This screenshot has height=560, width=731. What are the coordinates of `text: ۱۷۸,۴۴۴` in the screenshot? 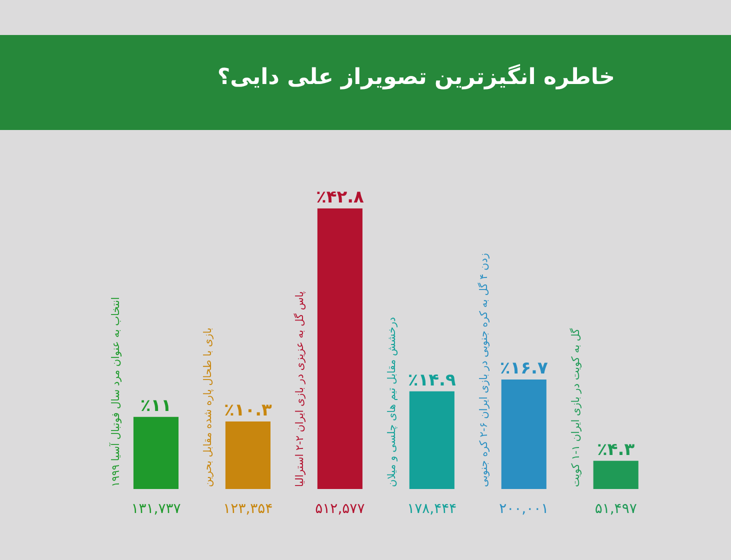 It's located at (432, 509).